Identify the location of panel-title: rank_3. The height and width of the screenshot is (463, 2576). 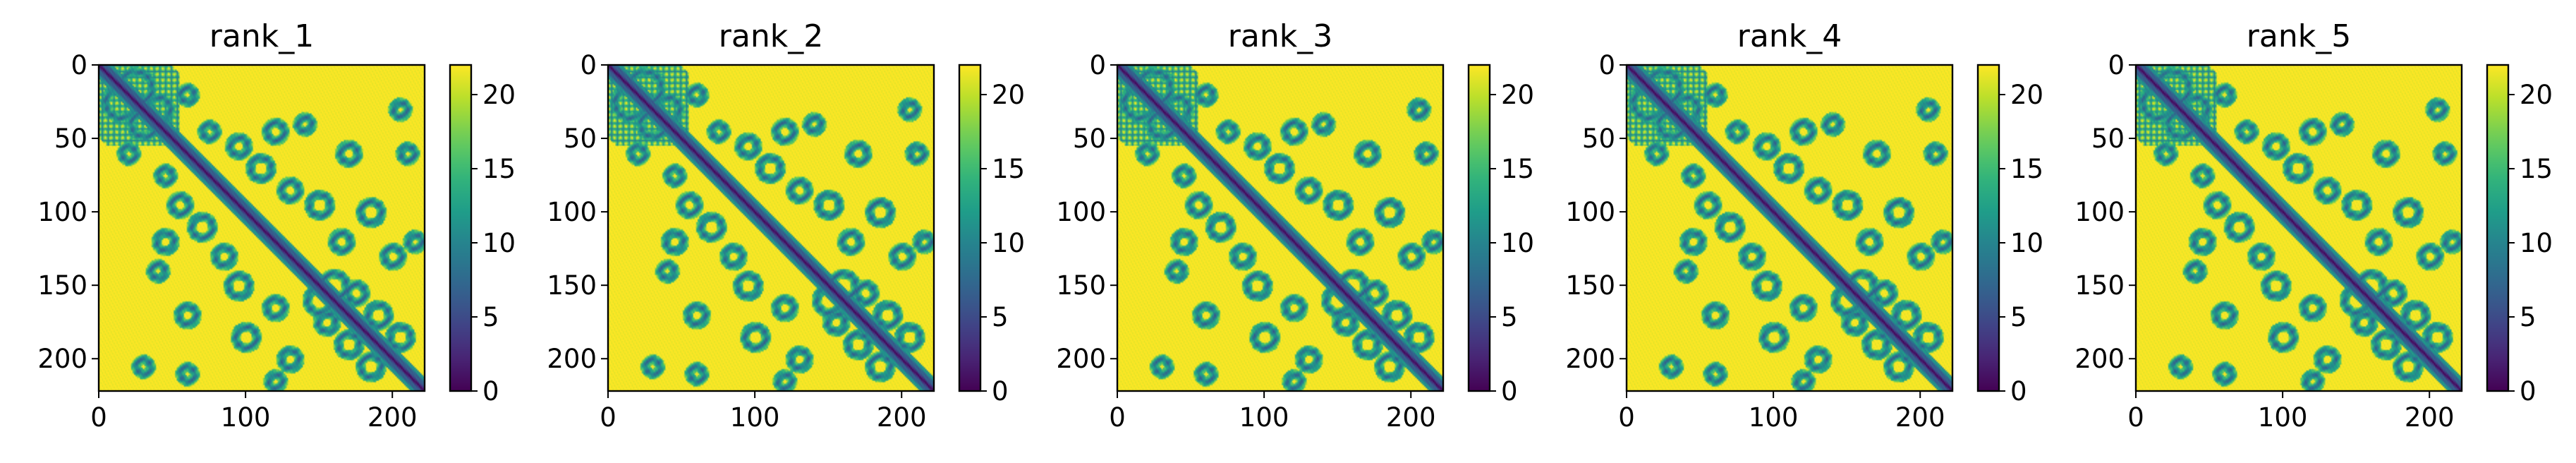
(1280, 36).